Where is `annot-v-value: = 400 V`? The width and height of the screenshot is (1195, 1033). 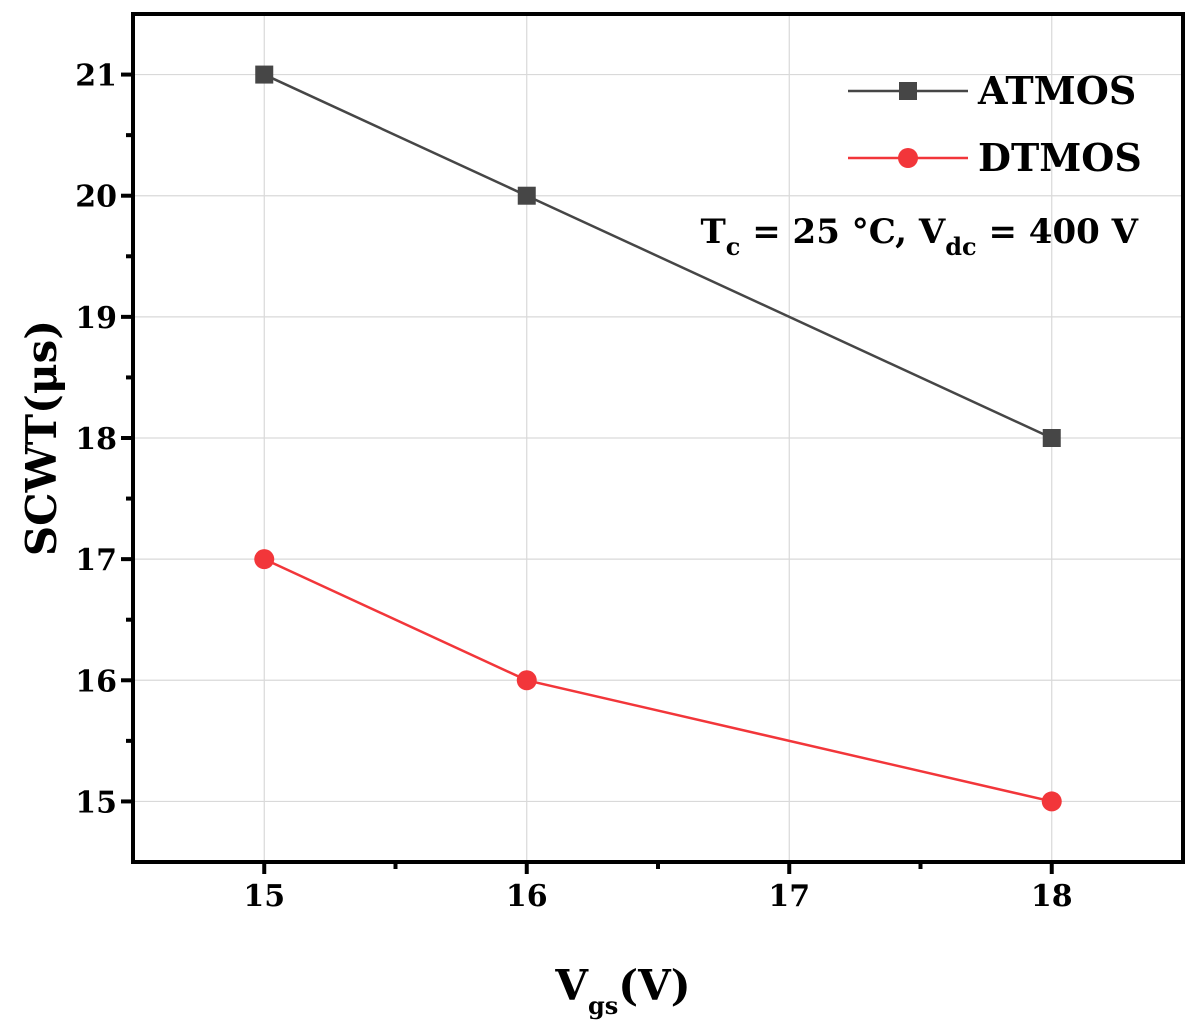 annot-v-value: = 400 V is located at coordinates (1058, 232).